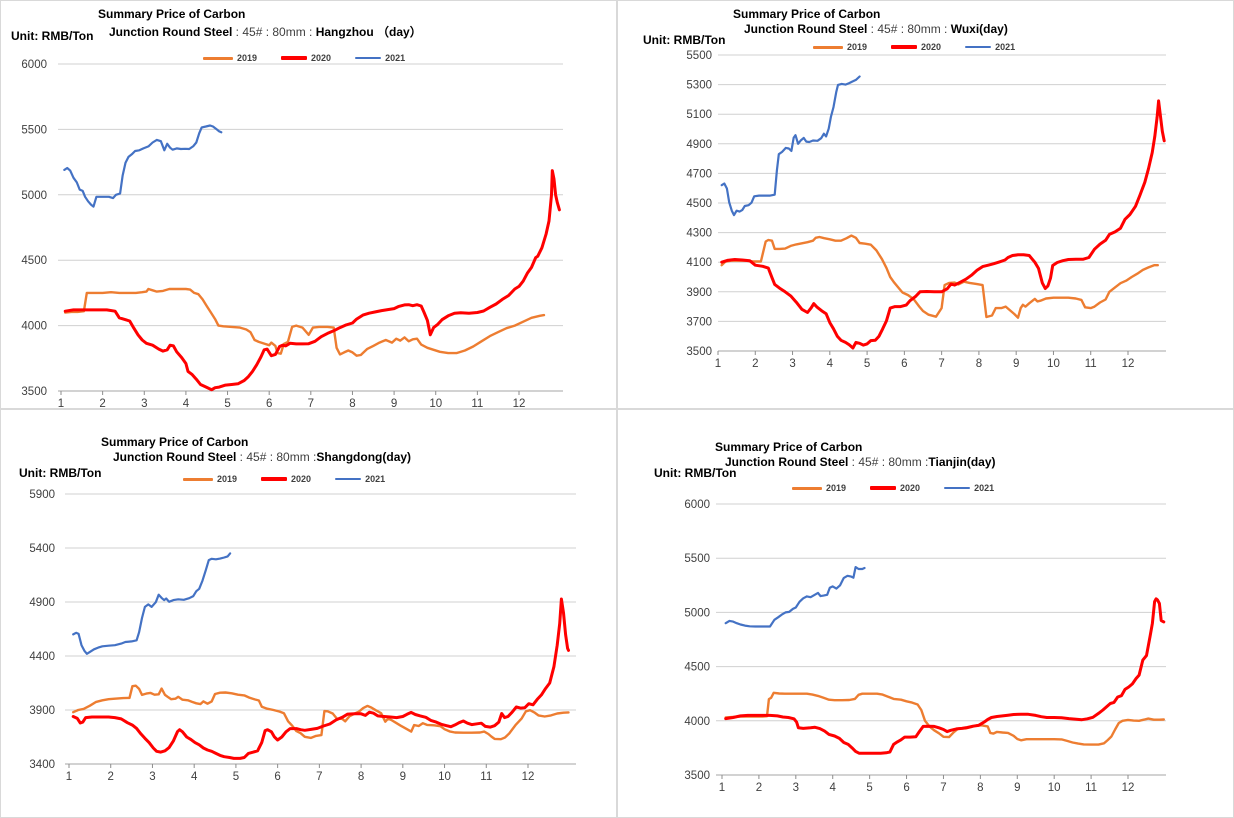  Describe the element at coordinates (321, 58) in the screenshot. I see `legend-label-2020: 2020` at that location.